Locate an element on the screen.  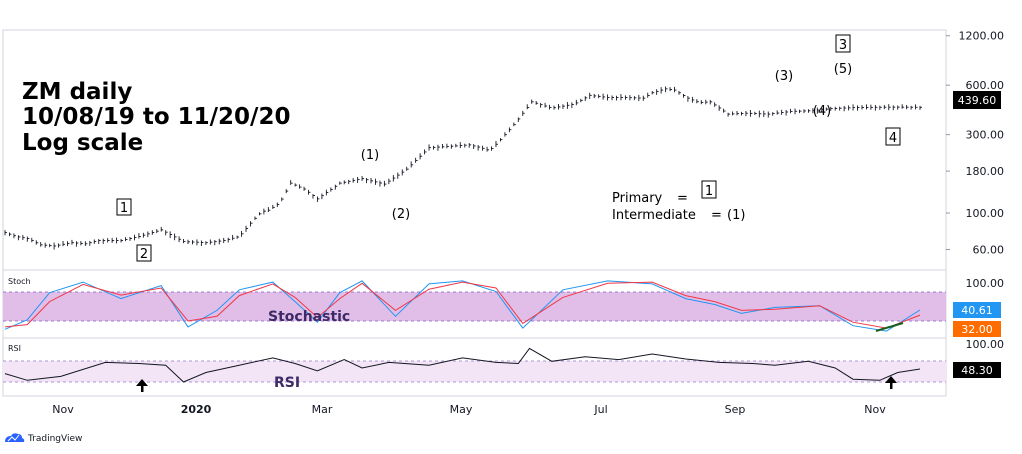
rsi-badge is located at coordinates (977, 370).